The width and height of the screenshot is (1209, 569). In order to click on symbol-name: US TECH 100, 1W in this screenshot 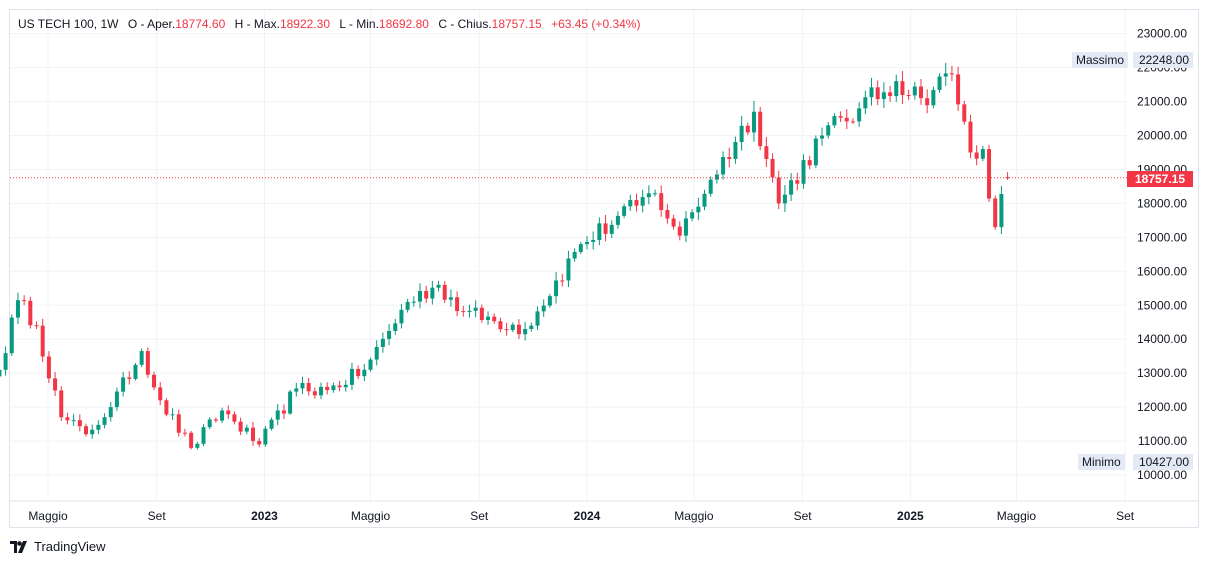, I will do `click(68, 24)`.